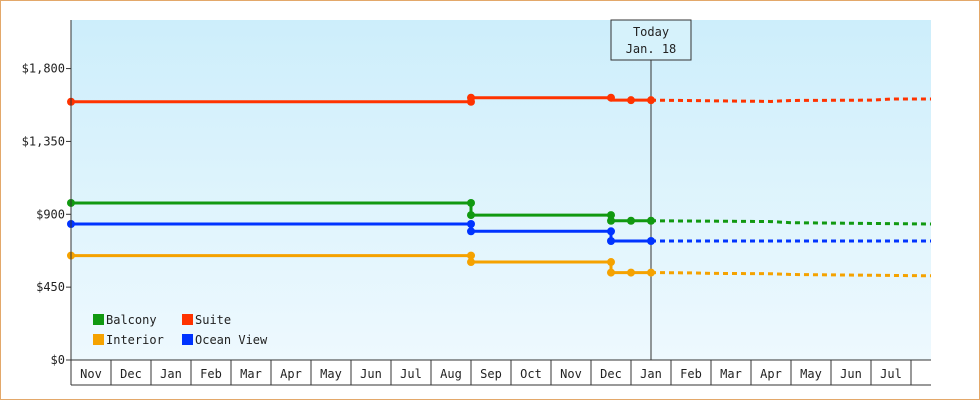 The image size is (980, 400). I want to click on legend-swatch-suite, so click(187, 319).